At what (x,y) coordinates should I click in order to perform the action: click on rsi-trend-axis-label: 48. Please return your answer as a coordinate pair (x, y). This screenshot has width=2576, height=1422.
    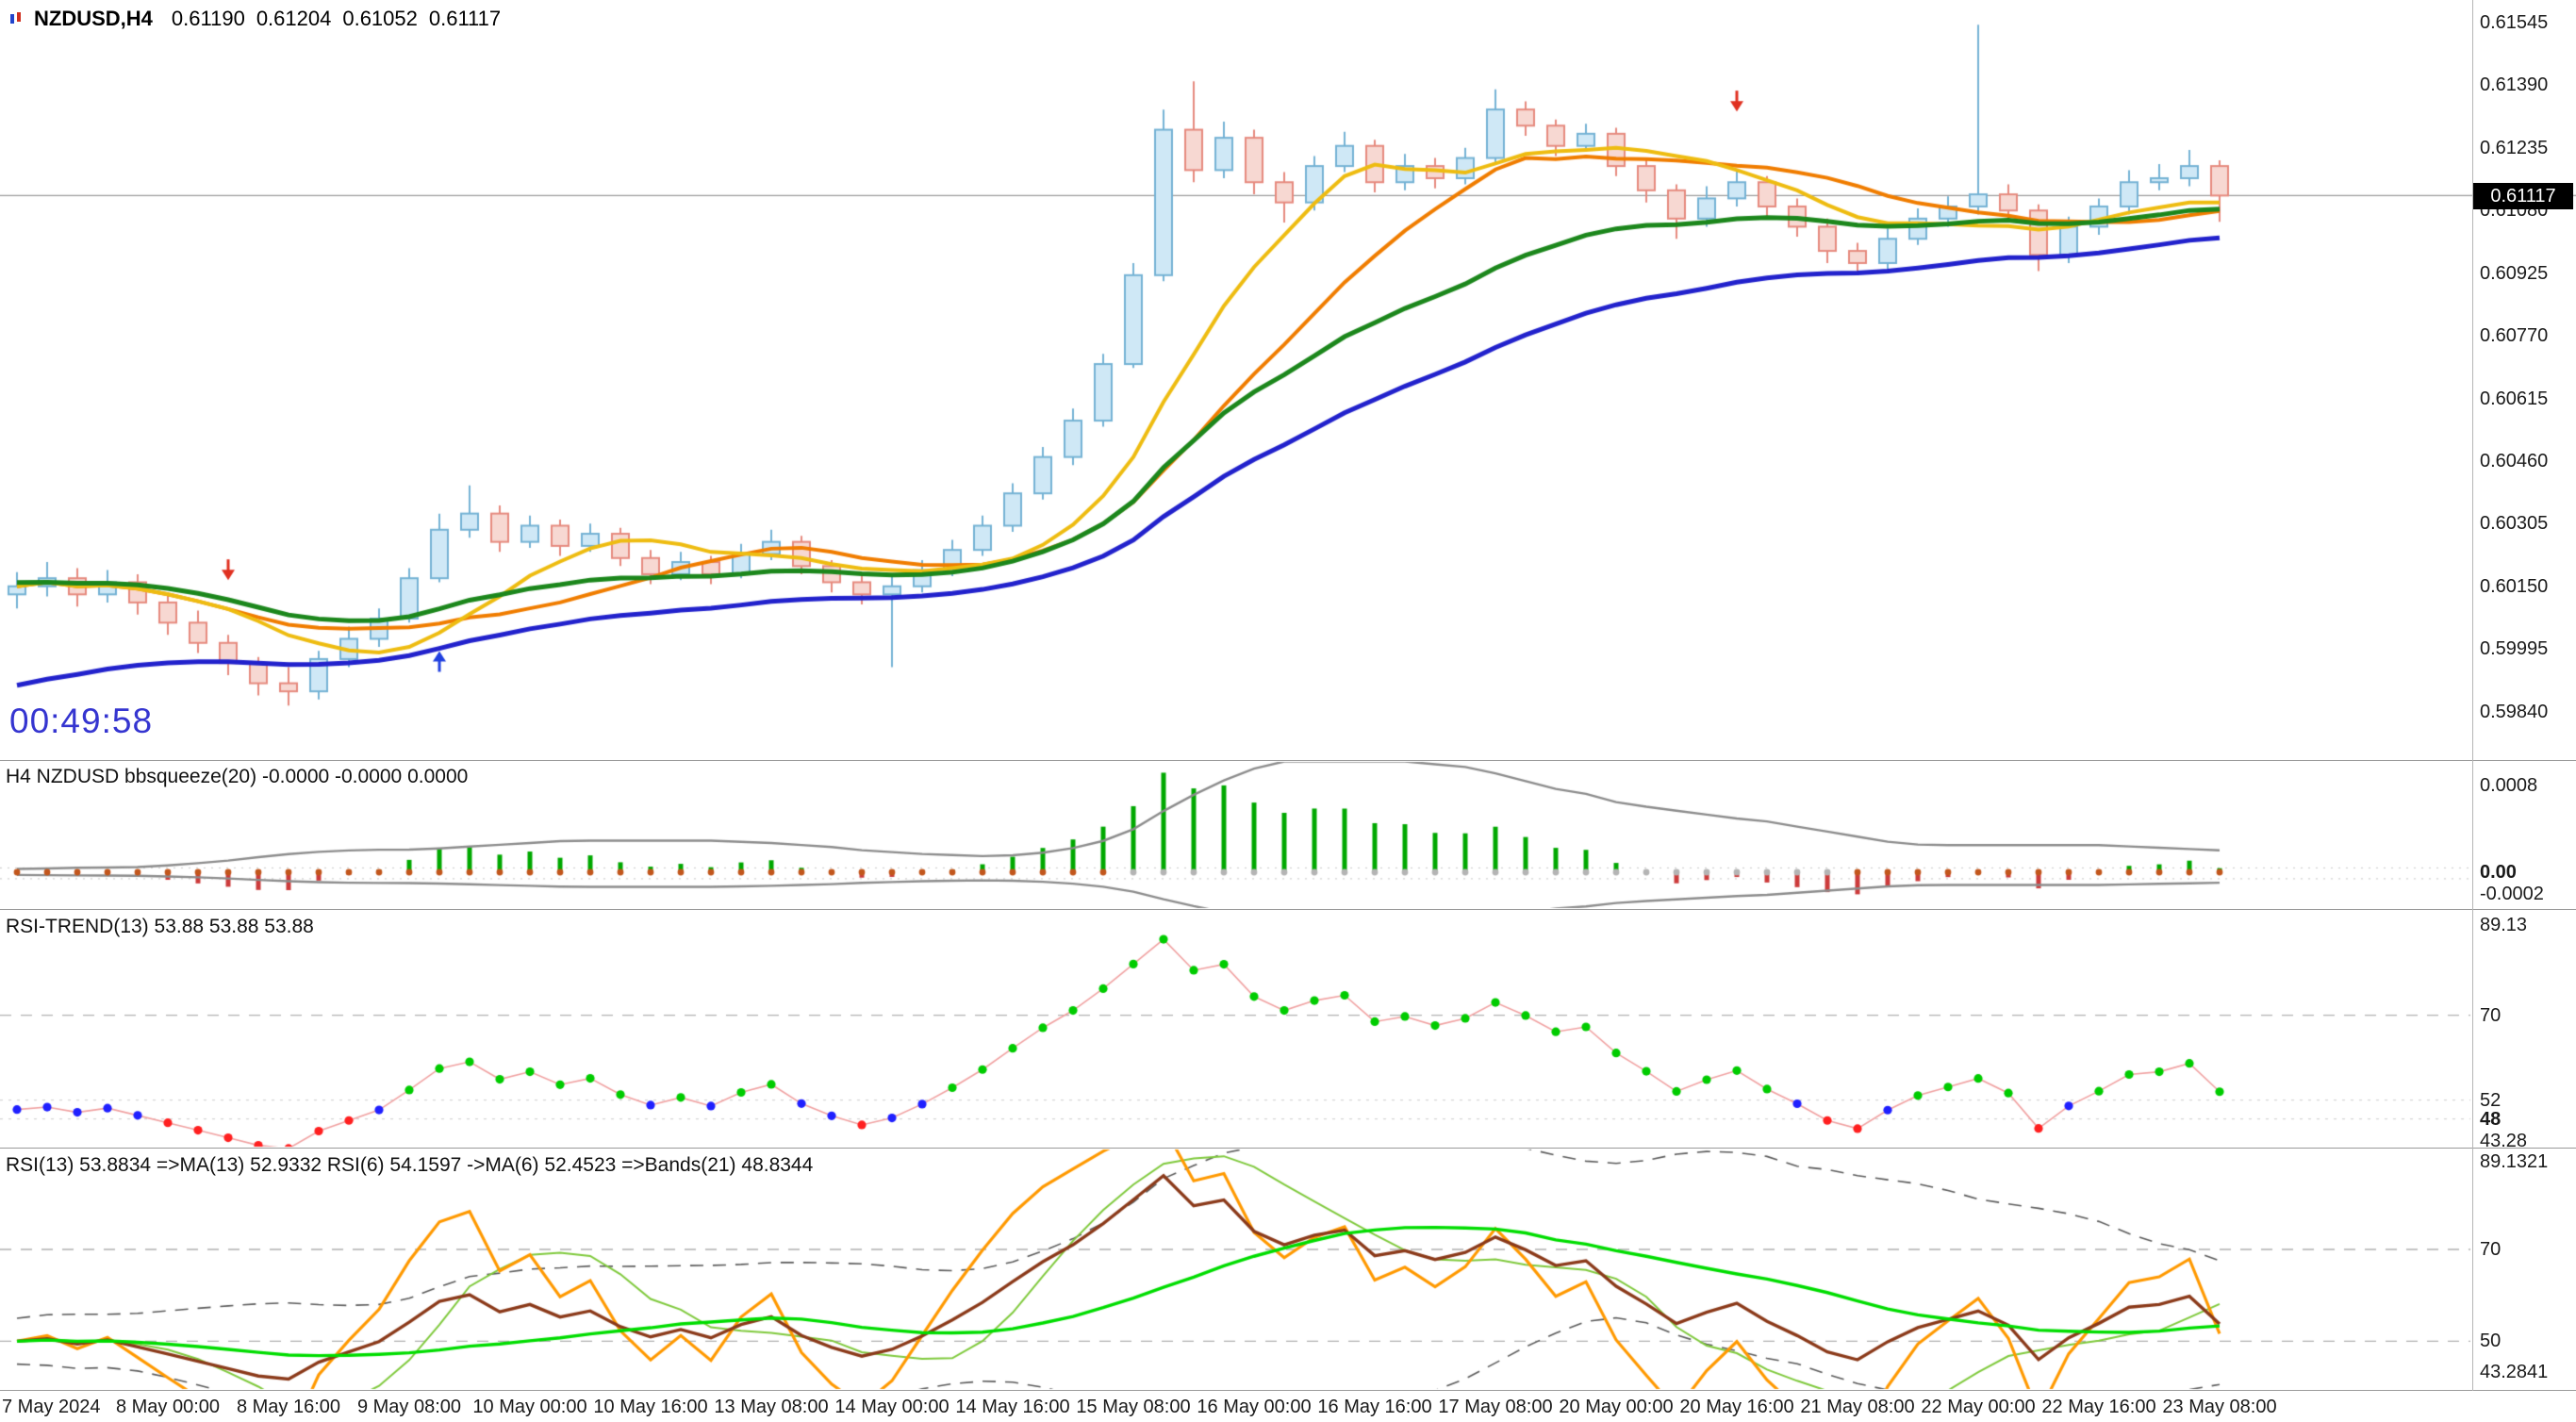
    Looking at the image, I should click on (2491, 1119).